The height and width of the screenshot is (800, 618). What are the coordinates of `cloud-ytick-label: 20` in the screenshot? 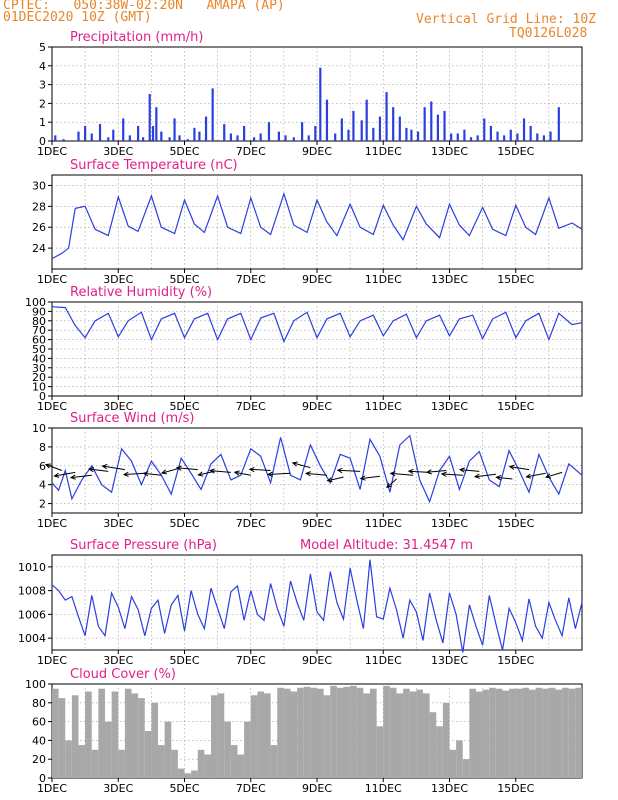 It's located at (39, 759).